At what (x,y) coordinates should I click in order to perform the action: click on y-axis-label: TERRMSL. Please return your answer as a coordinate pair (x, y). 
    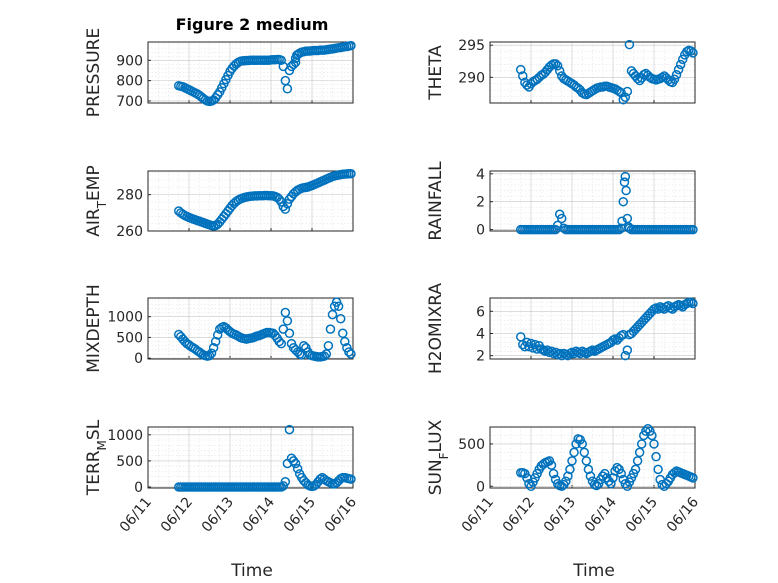
    Looking at the image, I should click on (96, 457).